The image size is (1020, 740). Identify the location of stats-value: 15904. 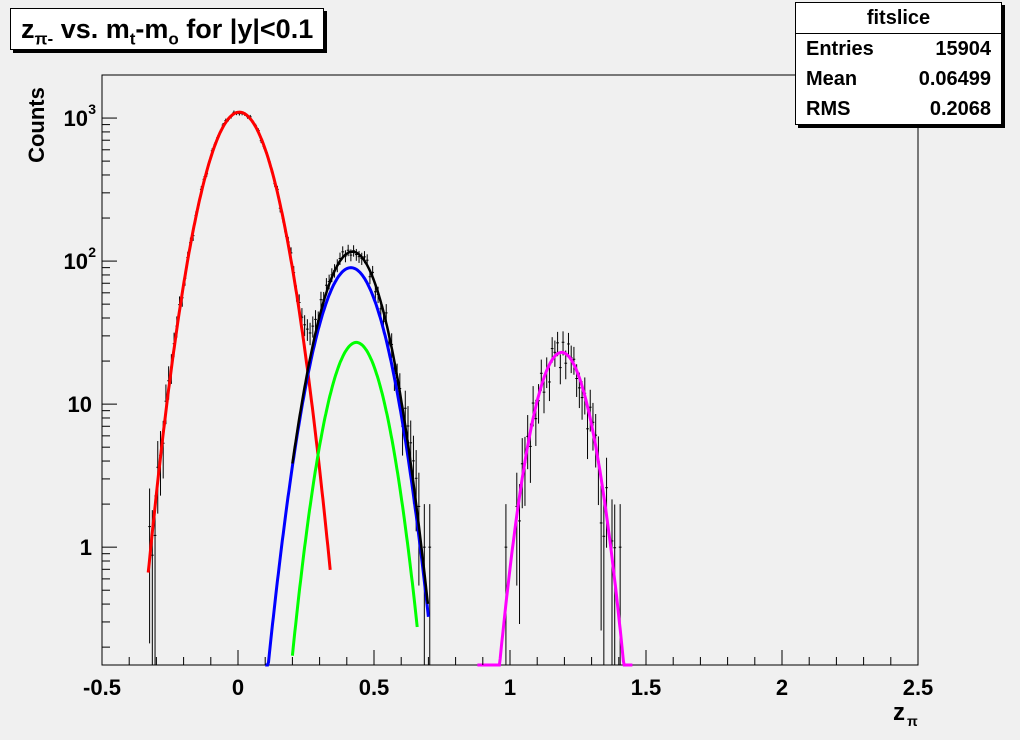
(963, 49).